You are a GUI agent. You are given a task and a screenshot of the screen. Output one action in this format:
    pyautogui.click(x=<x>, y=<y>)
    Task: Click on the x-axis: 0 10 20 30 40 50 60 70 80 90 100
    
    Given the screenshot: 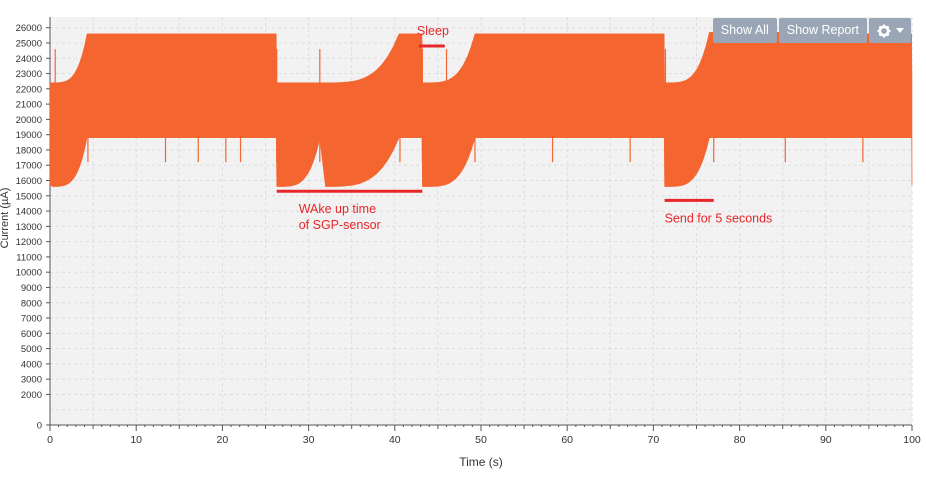 What is the action you would take?
    pyautogui.click(x=484, y=435)
    